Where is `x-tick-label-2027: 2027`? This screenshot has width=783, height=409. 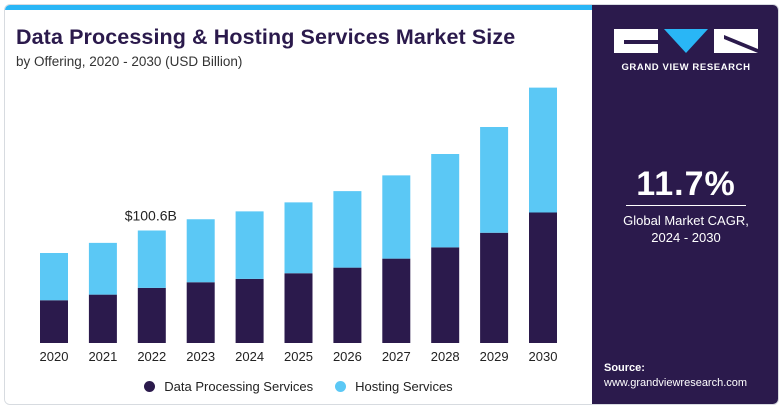
x-tick-label-2027: 2027 is located at coordinates (396, 356).